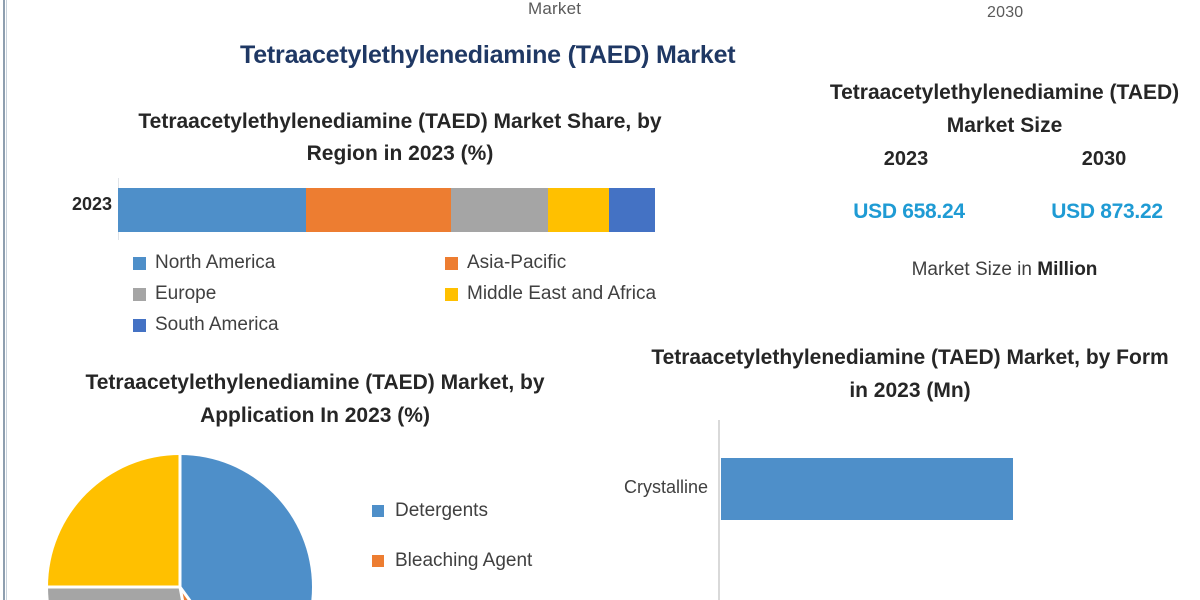 The width and height of the screenshot is (1200, 600). Describe the element at coordinates (499, 210) in the screenshot. I see `bar-segment-europe` at that location.